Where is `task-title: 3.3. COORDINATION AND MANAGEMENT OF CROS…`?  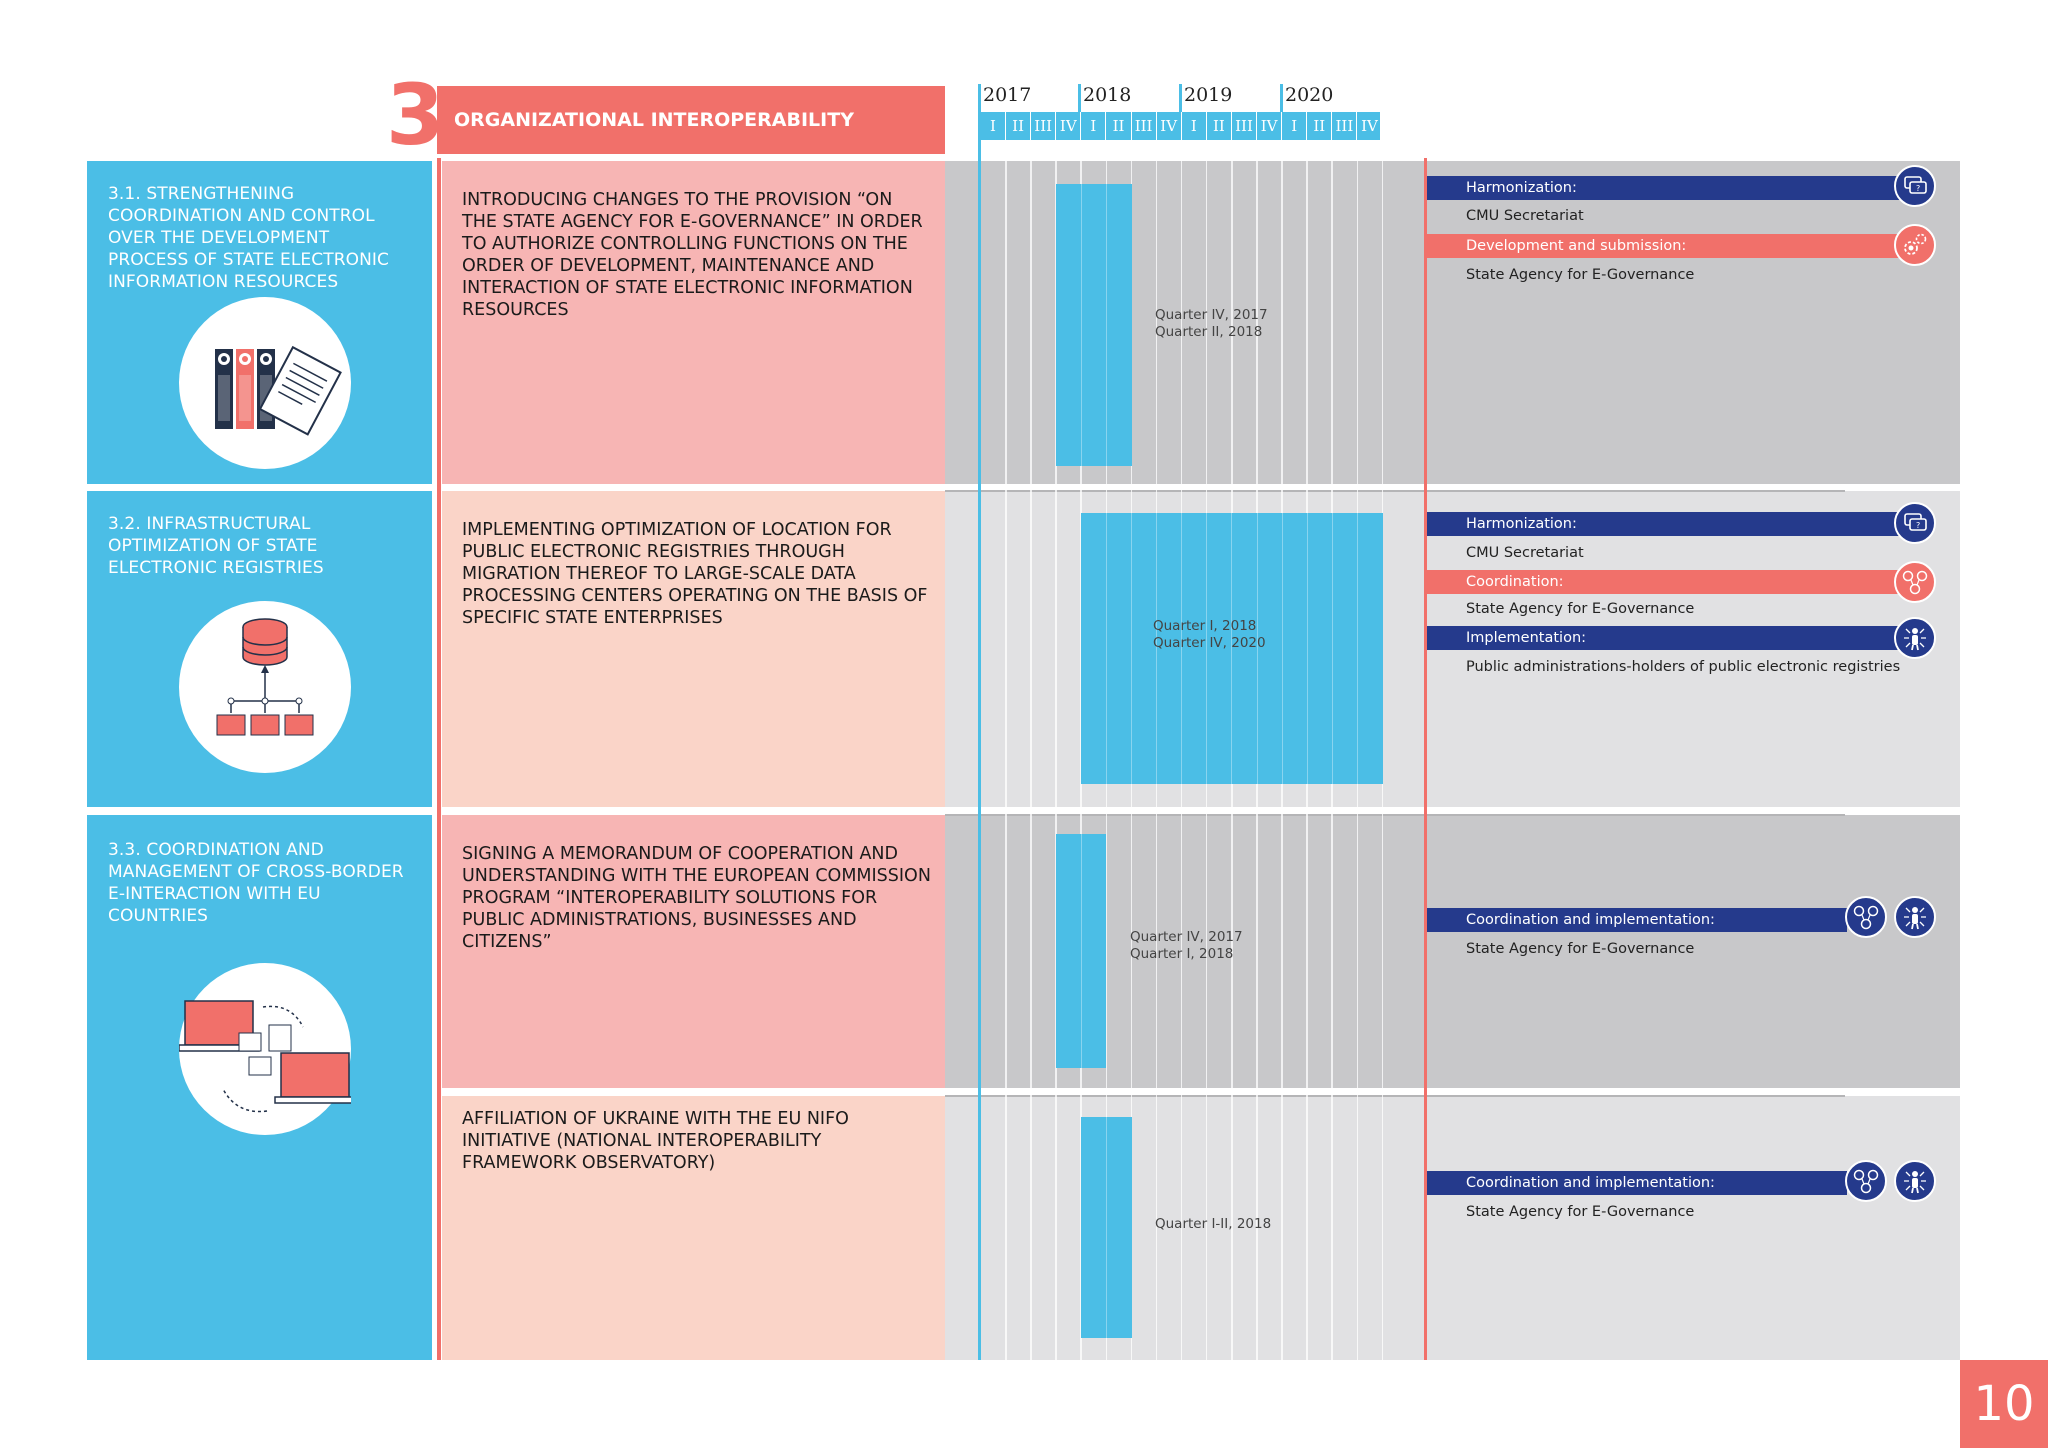 task-title: 3.3. COORDINATION AND MANAGEMENT OF CROS… is located at coordinates (256, 883).